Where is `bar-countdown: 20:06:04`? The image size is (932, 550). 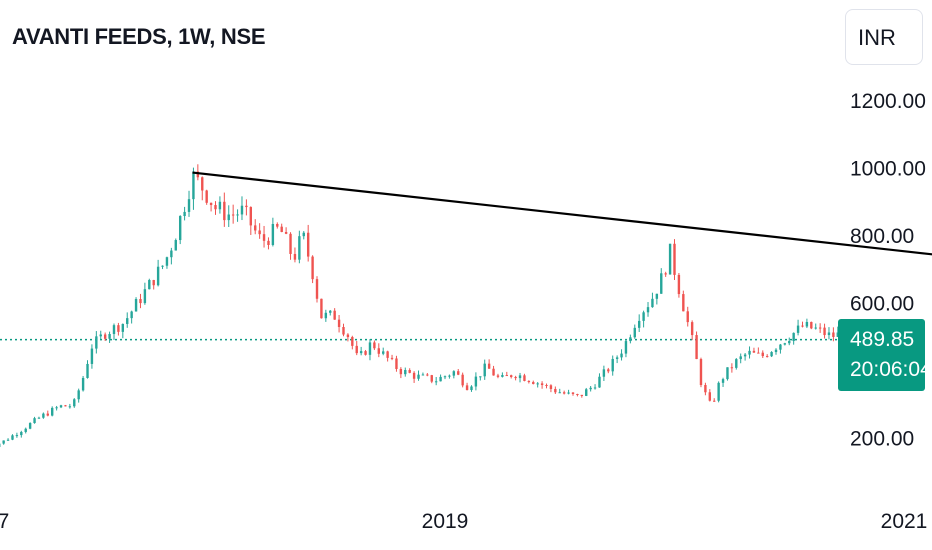
bar-countdown: 20:06:04 is located at coordinates (891, 369).